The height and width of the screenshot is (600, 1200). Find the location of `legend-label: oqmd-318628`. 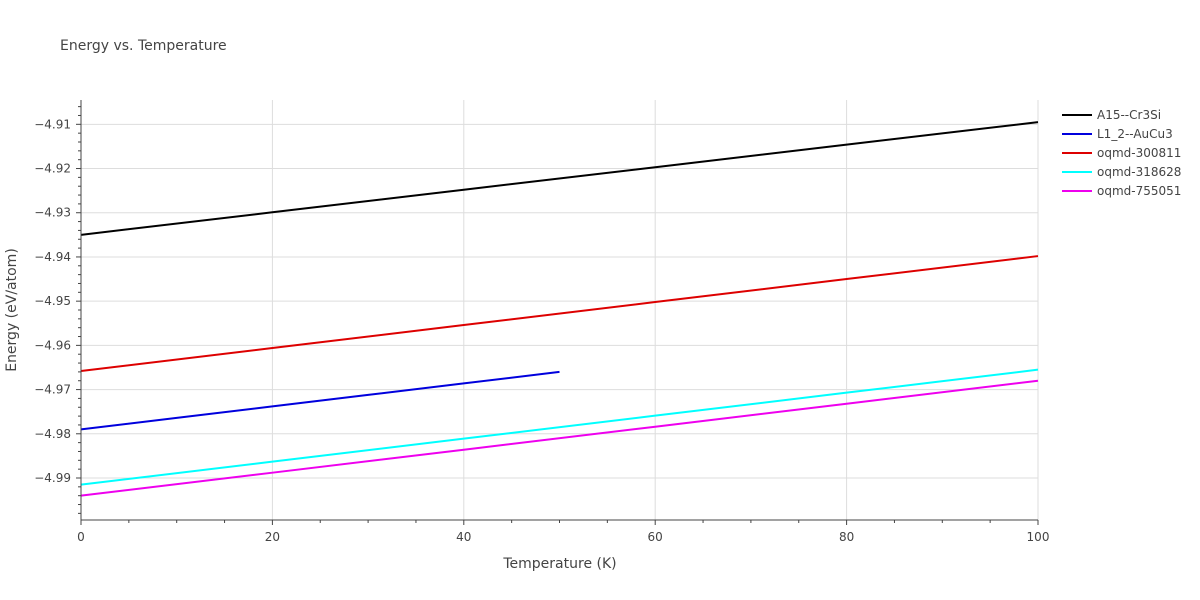

legend-label: oqmd-318628 is located at coordinates (1139, 172).